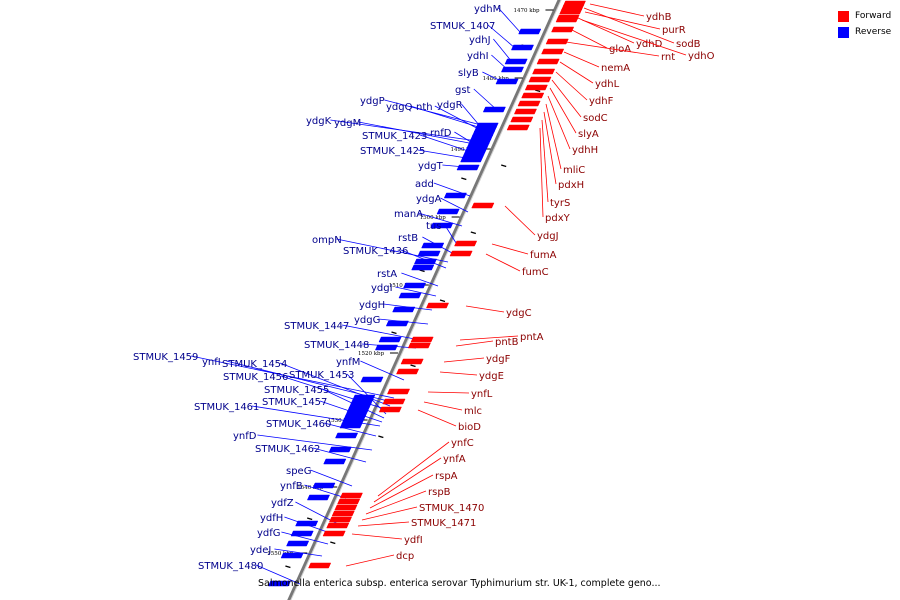 The image size is (900, 600). Describe the element at coordinates (487, 9) in the screenshot. I see `gene-label: ydhM` at that location.